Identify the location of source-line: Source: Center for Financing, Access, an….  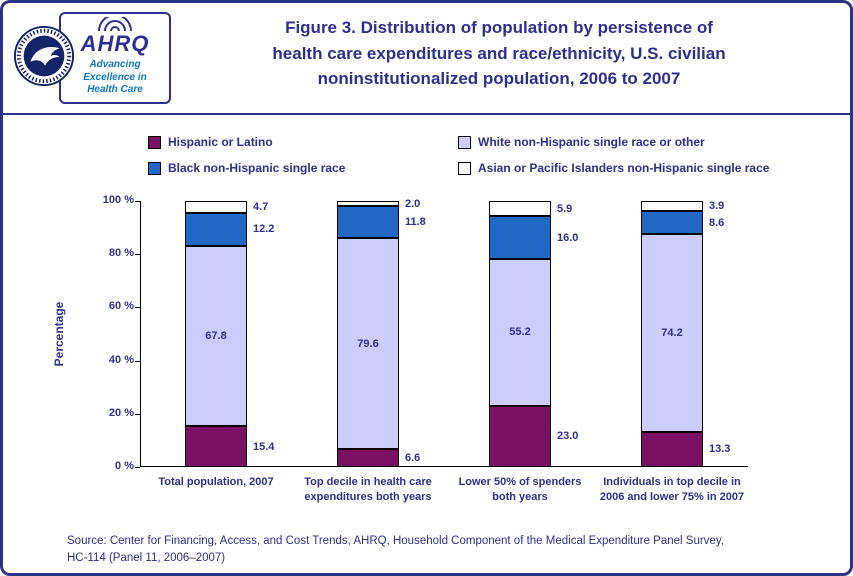
(395, 541).